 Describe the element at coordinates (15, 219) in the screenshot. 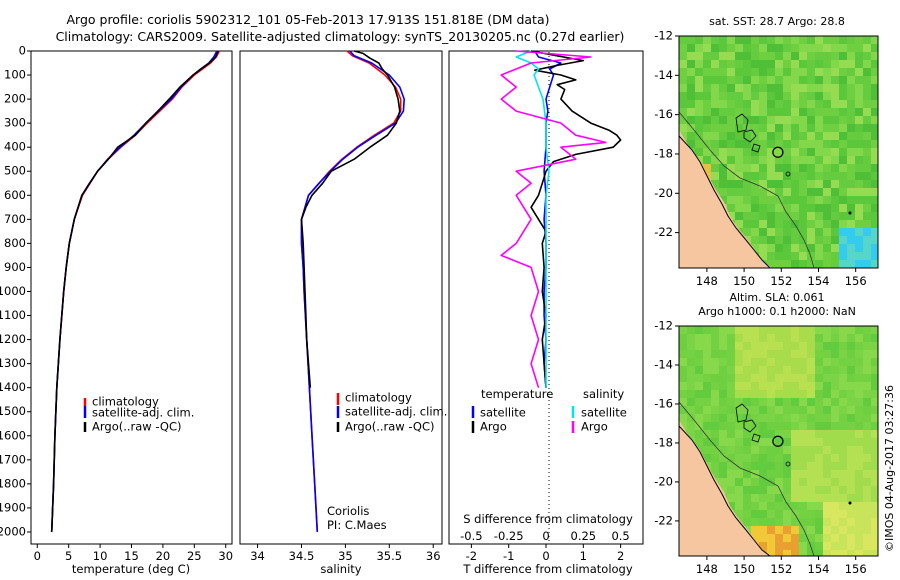

I see `depth-tick-label: 700` at that location.